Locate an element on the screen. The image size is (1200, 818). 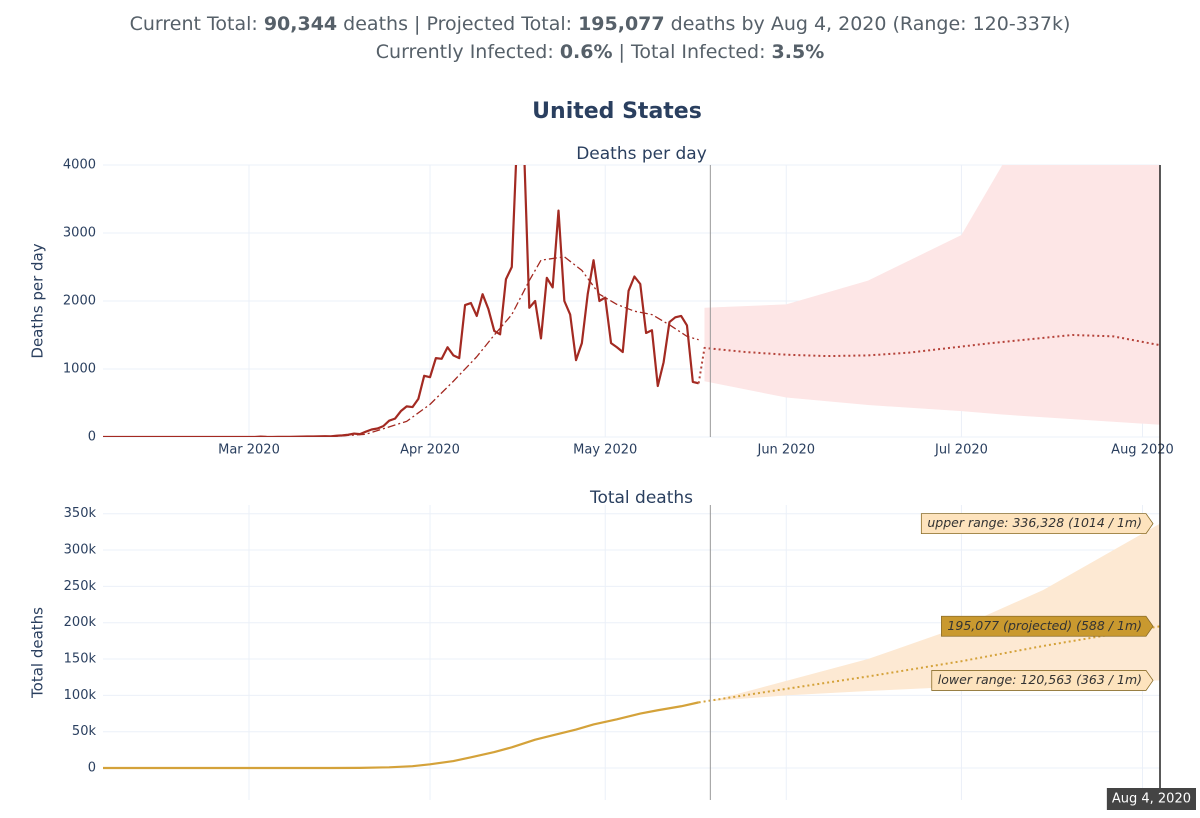
y-axis-title: Deaths per day is located at coordinates (38, 300).